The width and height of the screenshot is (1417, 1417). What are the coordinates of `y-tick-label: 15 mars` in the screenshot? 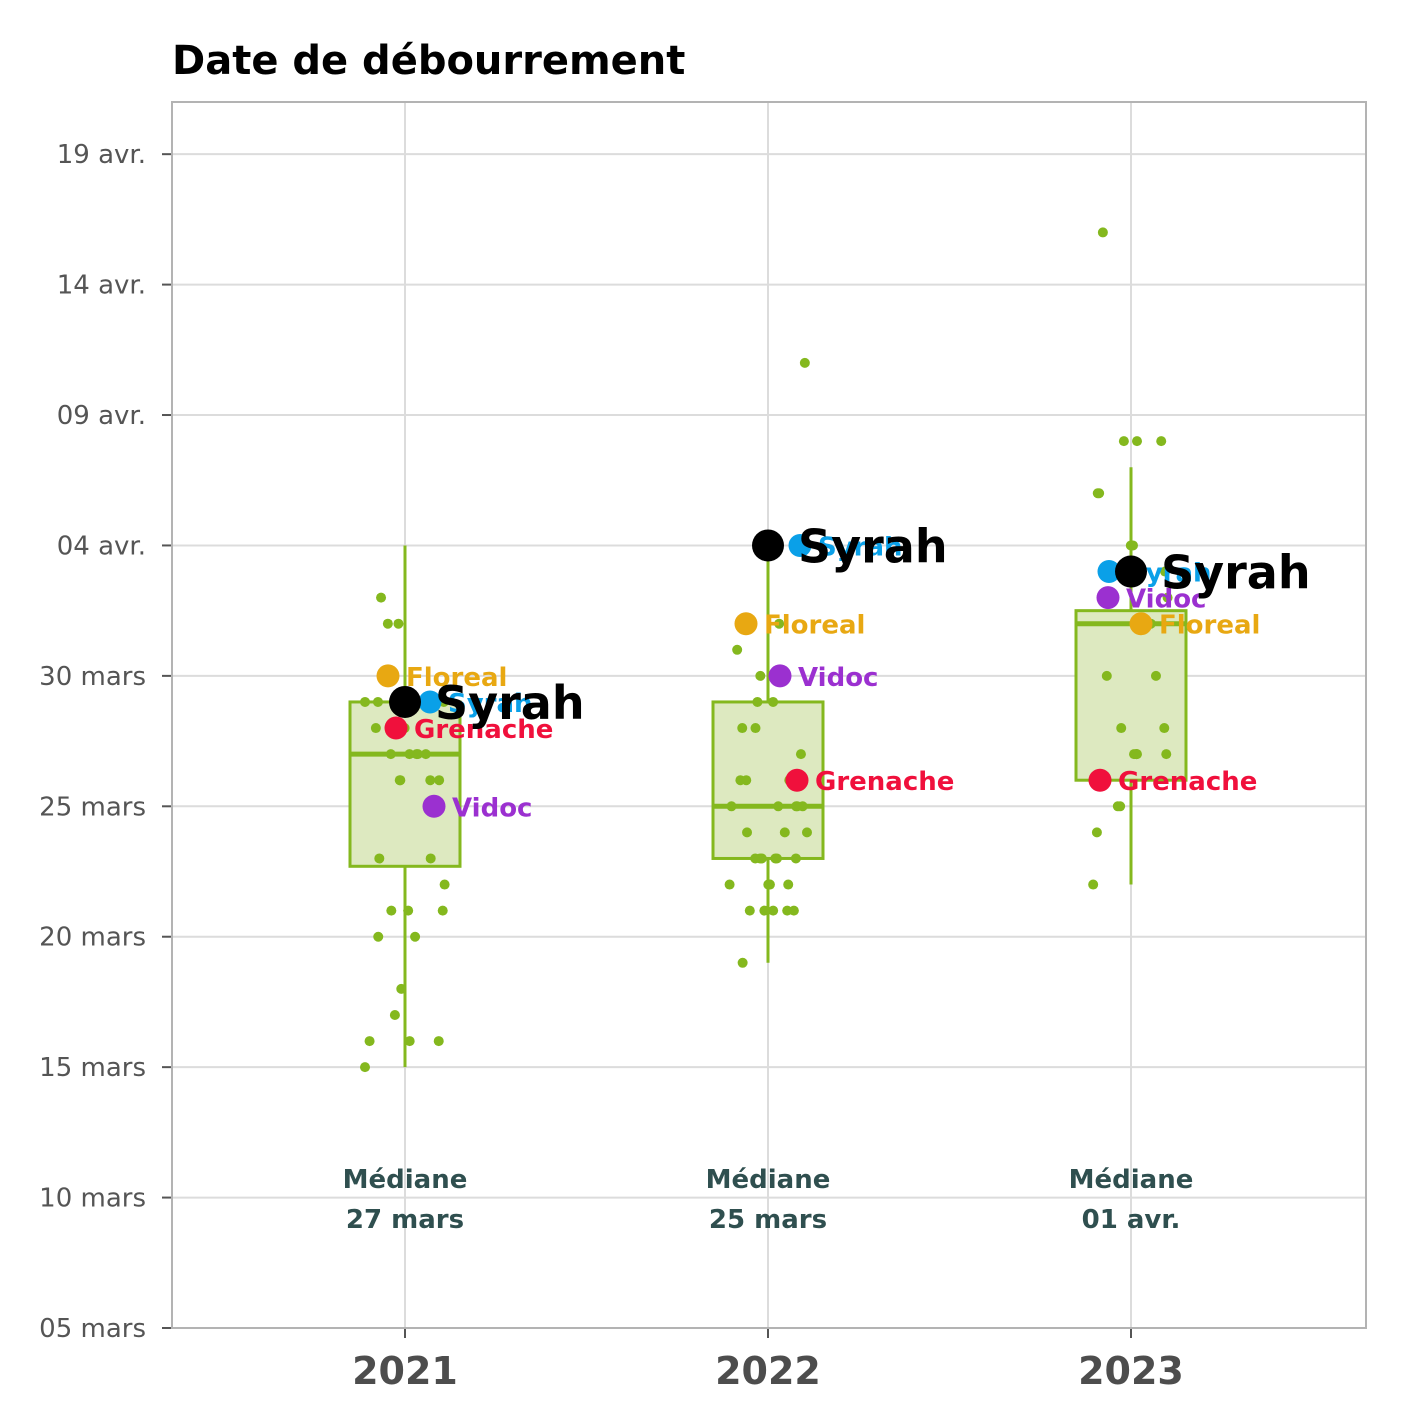 It's located at (92, 1068).